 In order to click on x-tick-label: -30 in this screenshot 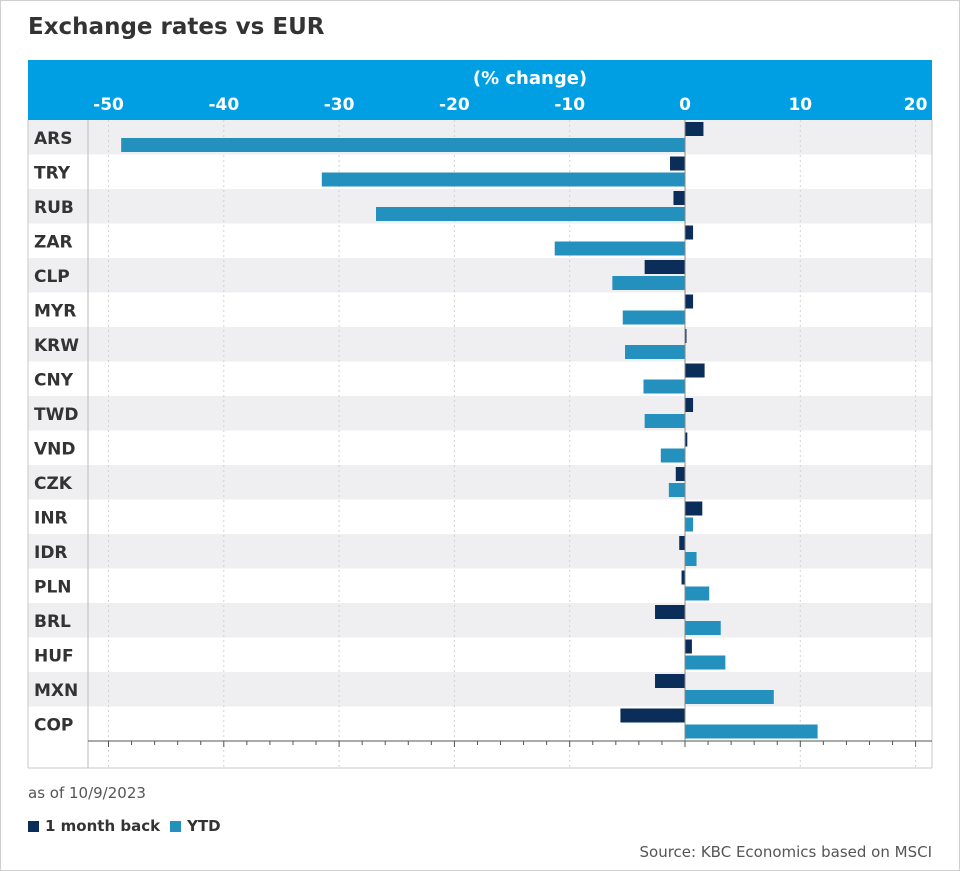, I will do `click(339, 105)`.